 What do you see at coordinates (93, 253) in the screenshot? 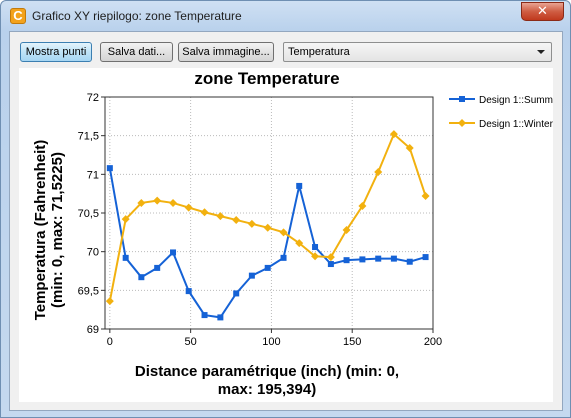
I see `y-tick-label: 70` at bounding box center [93, 253].